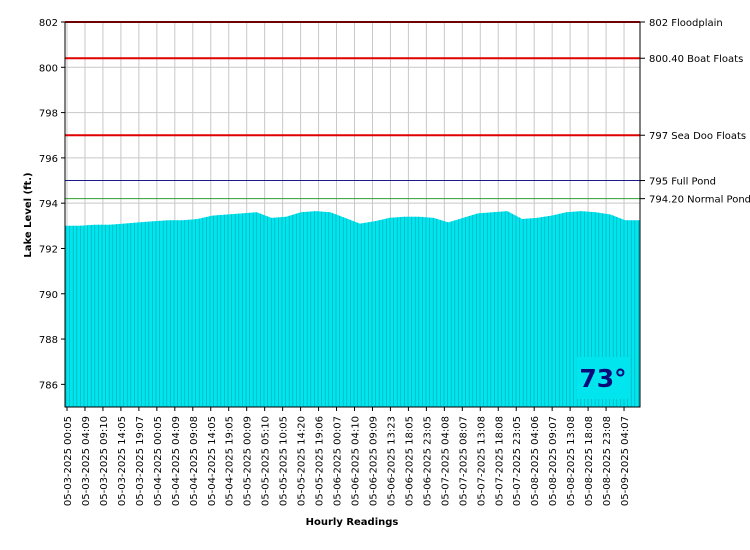 The height and width of the screenshot is (550, 750). I want to click on reference-line-label: 800.40 Boat Floats, so click(696, 59).